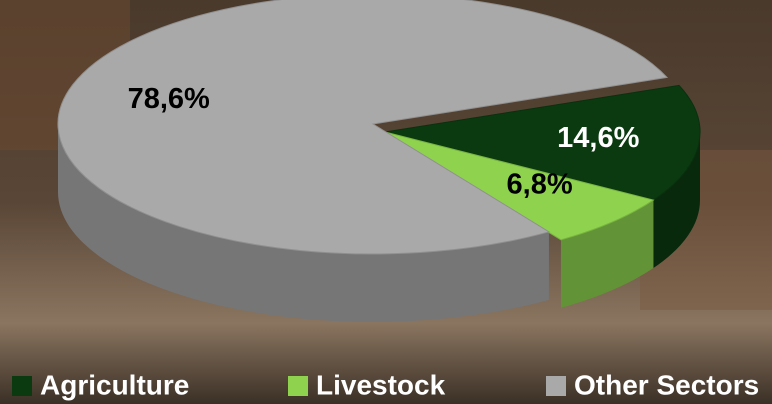  What do you see at coordinates (666, 384) in the screenshot?
I see `legend-label: Other Sectors` at bounding box center [666, 384].